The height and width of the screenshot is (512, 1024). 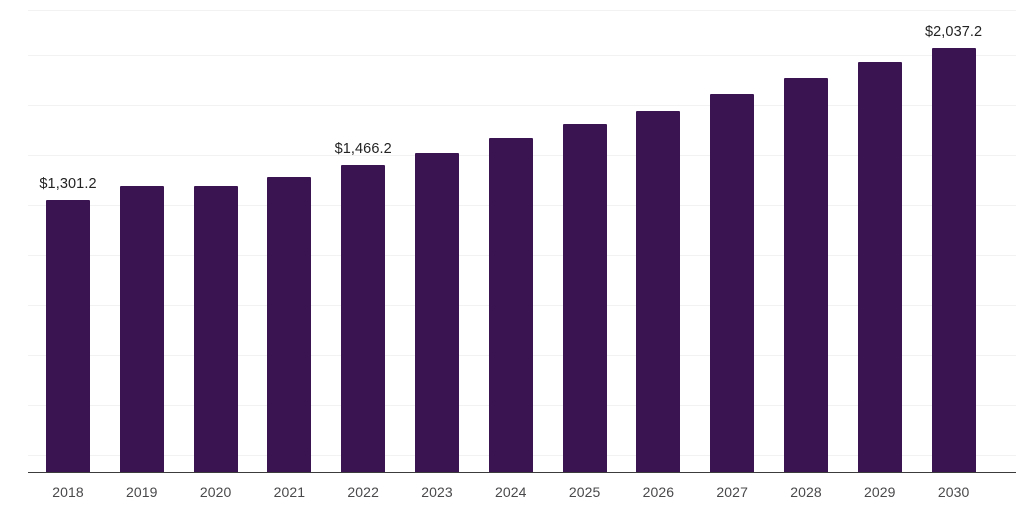 I want to click on bar-2027, so click(x=732, y=283).